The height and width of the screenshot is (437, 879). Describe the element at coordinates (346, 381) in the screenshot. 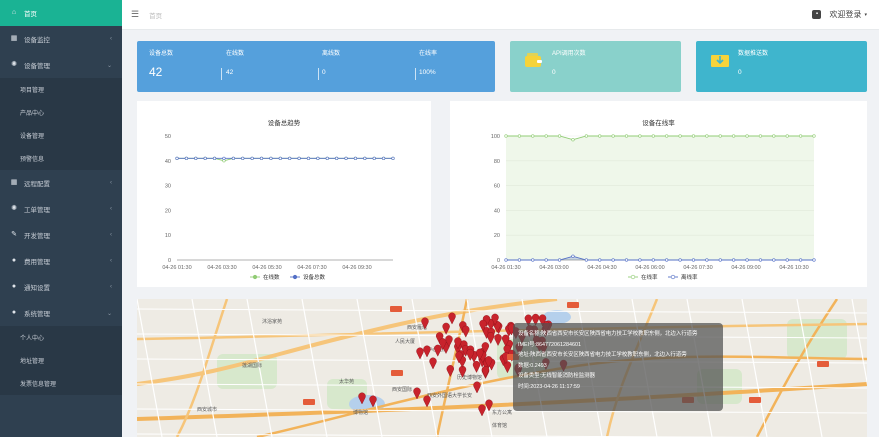

I see `map-place-label: 太华苑` at that location.